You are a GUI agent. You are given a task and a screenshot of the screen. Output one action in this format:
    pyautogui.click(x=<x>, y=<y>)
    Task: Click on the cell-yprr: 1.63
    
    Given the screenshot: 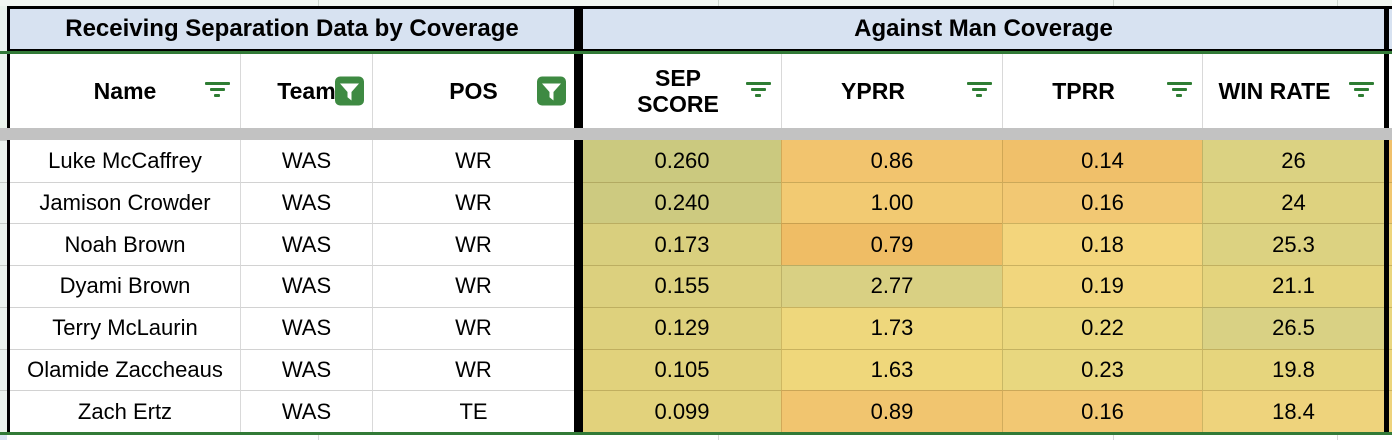 What is the action you would take?
    pyautogui.click(x=891, y=369)
    